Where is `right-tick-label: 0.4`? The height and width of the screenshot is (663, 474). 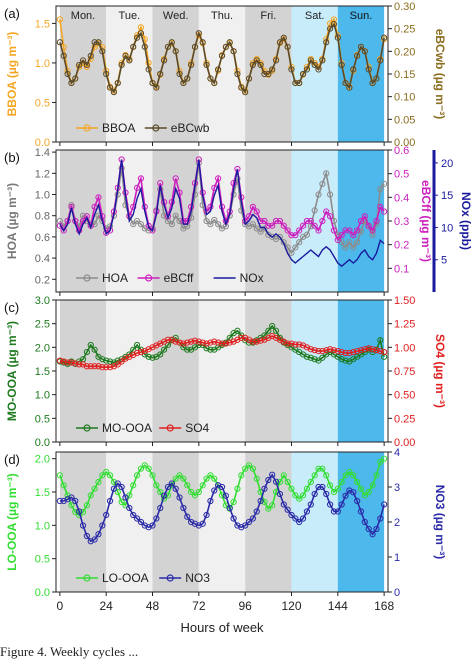 right-tick-label: 0.4 is located at coordinates (401, 198).